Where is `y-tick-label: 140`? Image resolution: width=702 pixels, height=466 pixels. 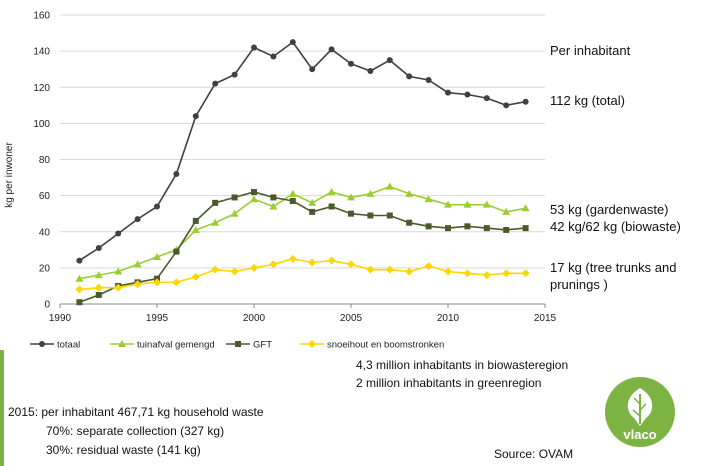 y-tick-label: 140 is located at coordinates (41, 52).